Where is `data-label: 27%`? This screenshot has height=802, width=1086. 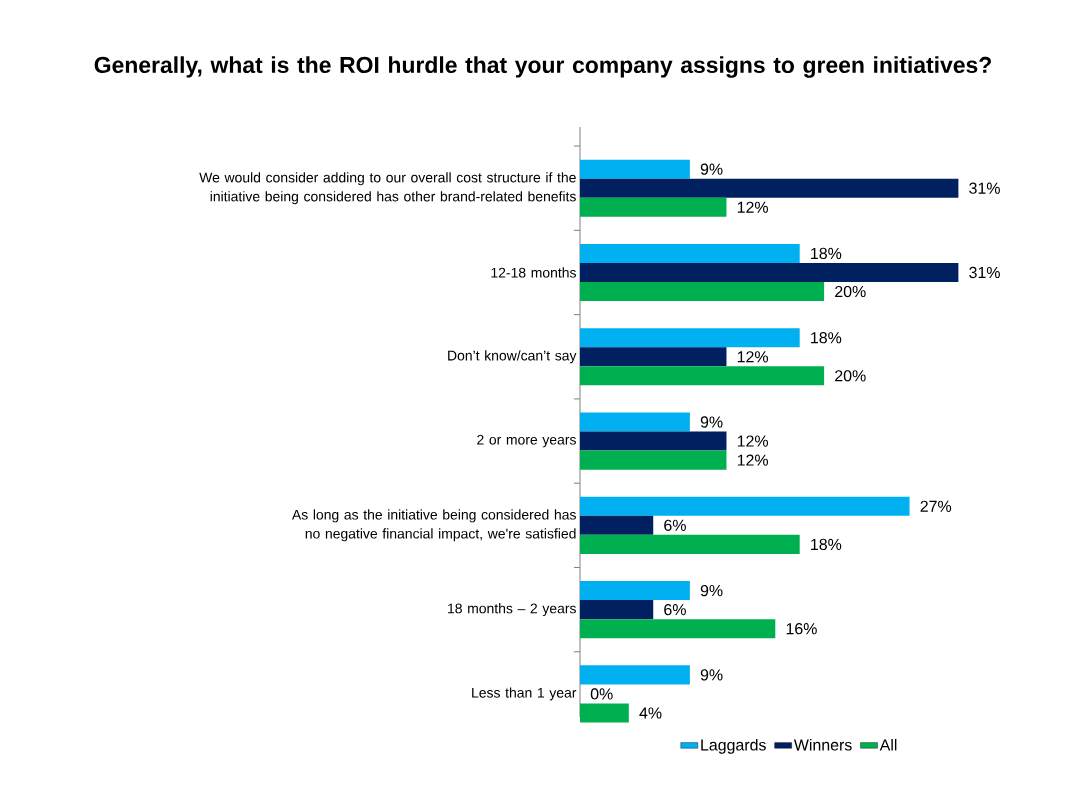
data-label: 27% is located at coordinates (936, 506).